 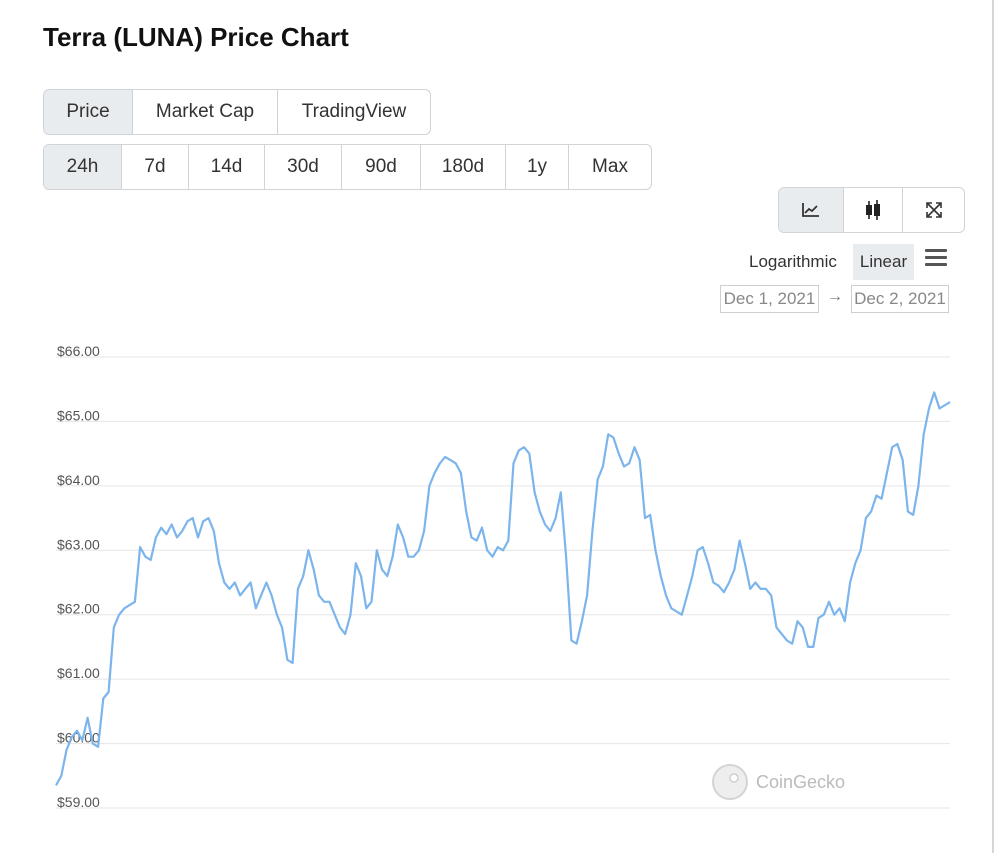 What do you see at coordinates (993, 426) in the screenshot?
I see `window-edge` at bounding box center [993, 426].